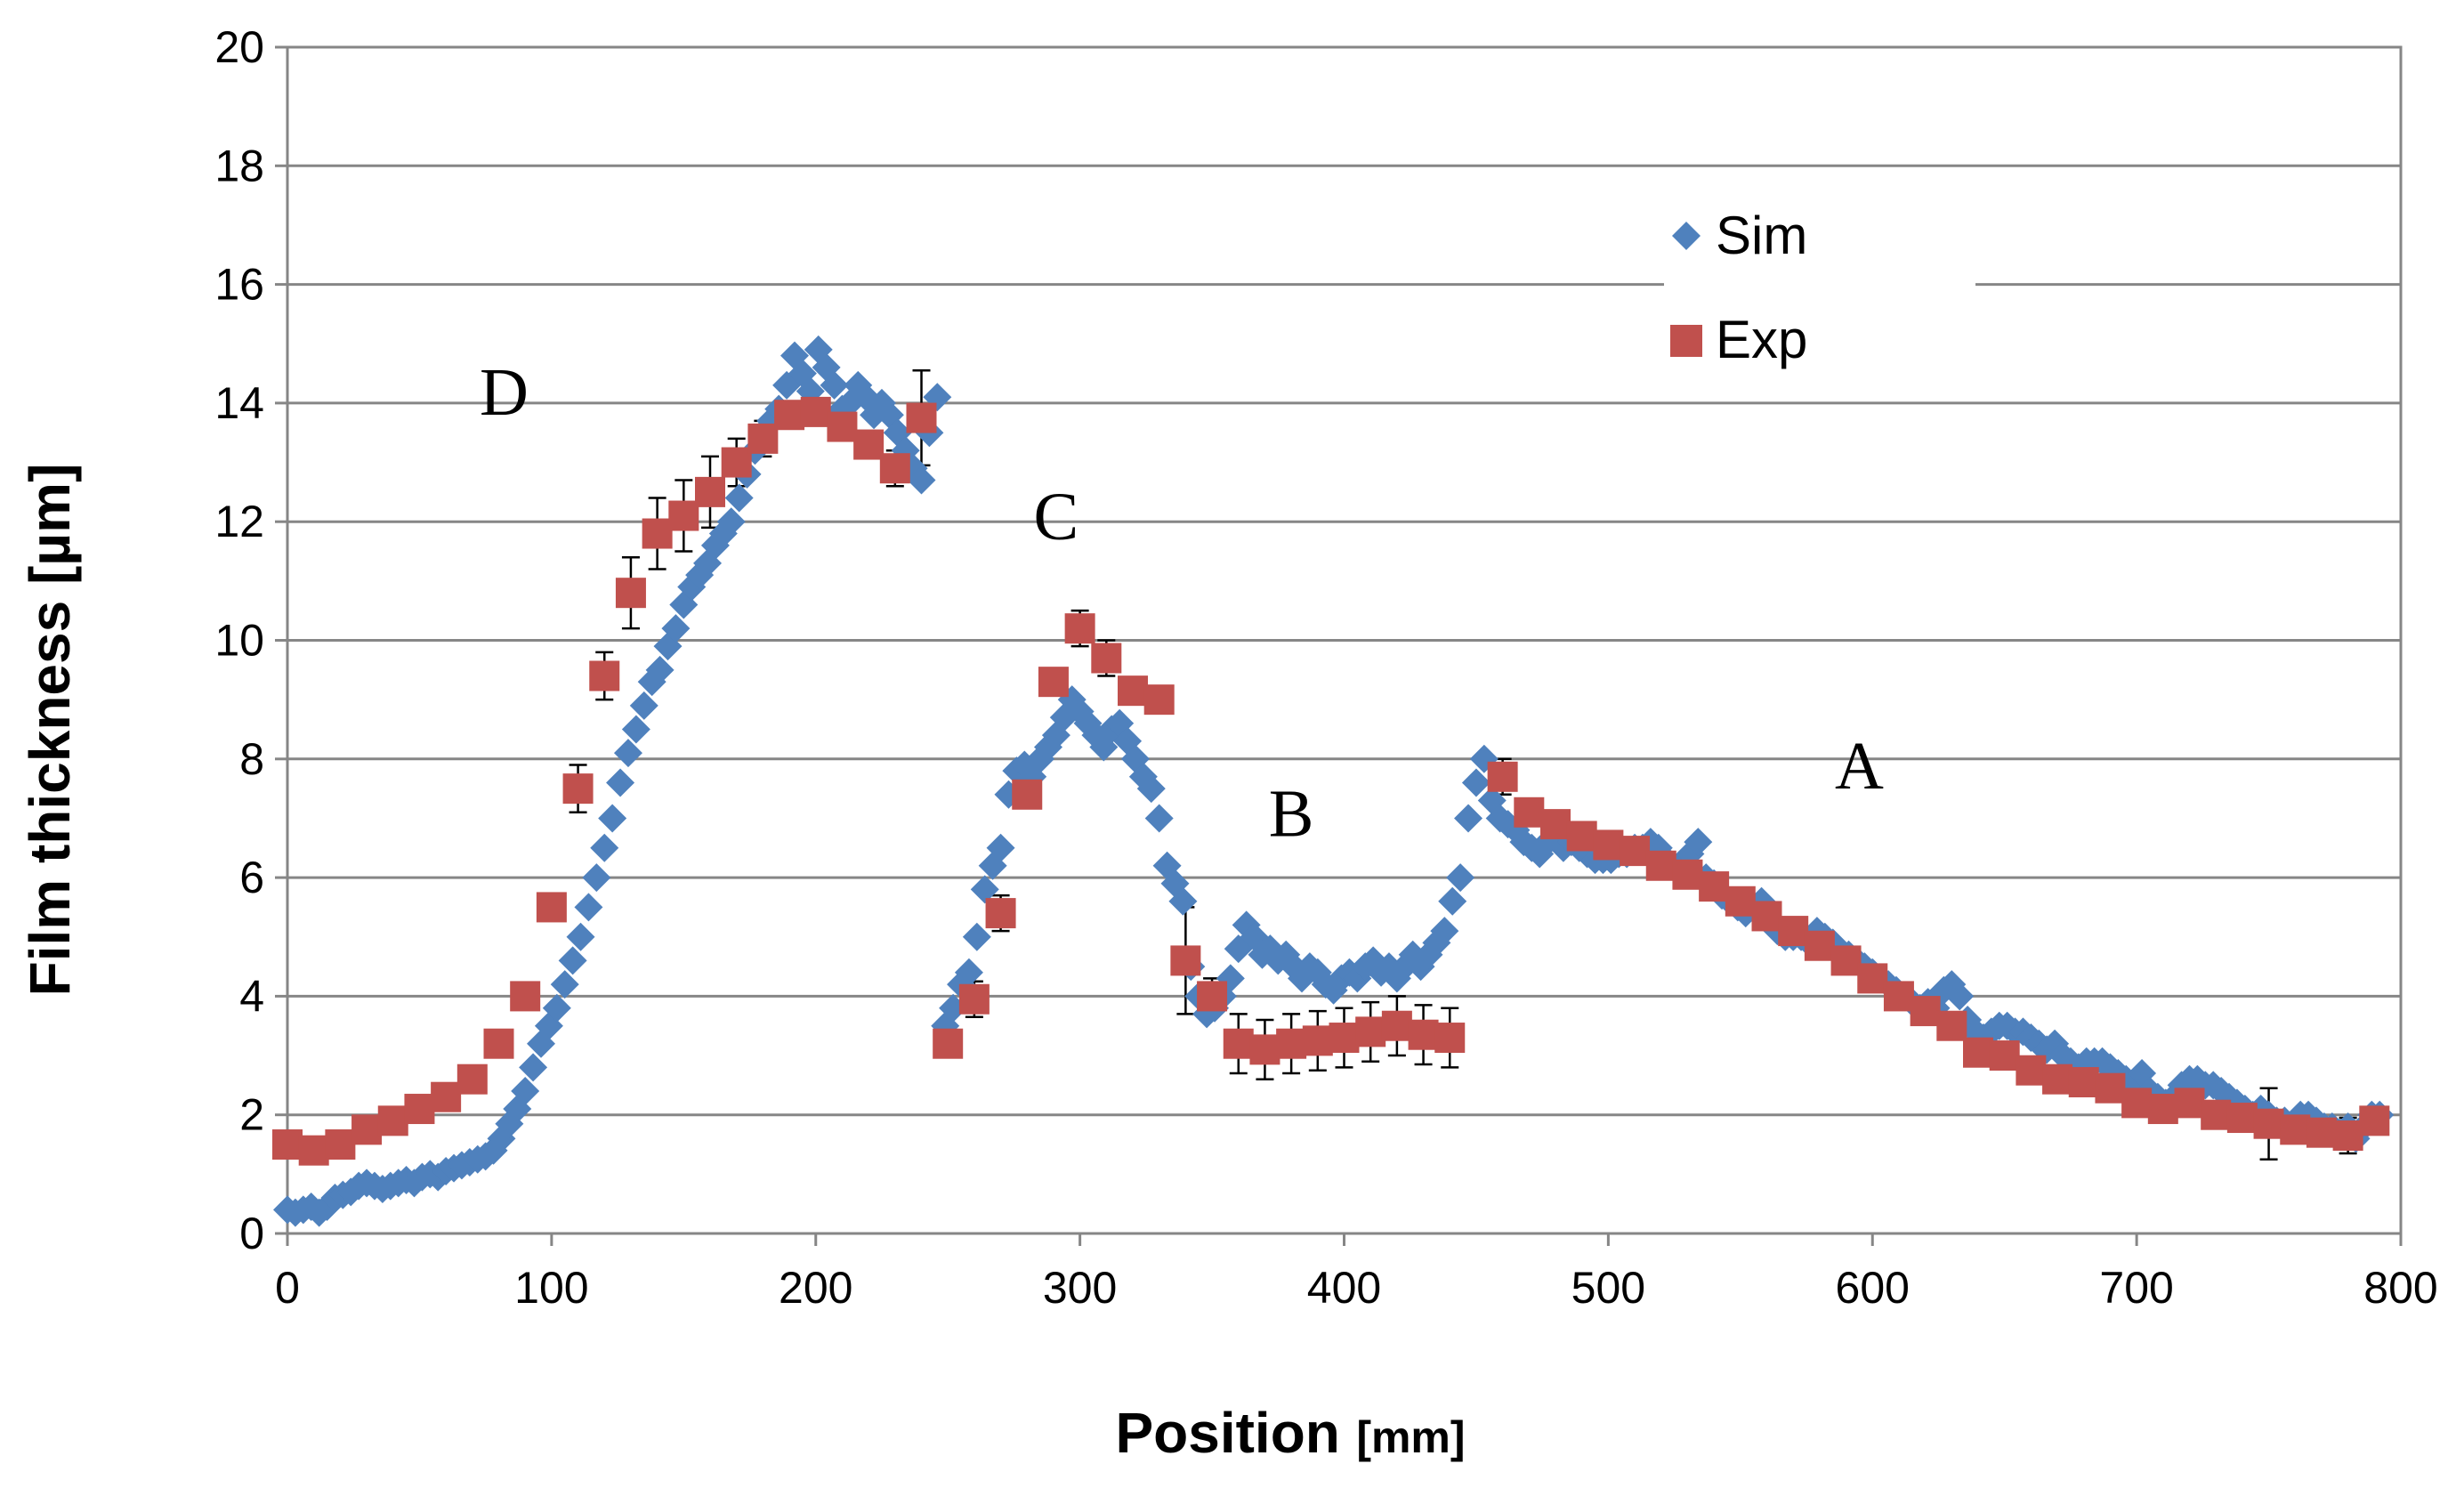  What do you see at coordinates (1227, 1433) in the screenshot?
I see `x-axis-title-name: Position` at bounding box center [1227, 1433].